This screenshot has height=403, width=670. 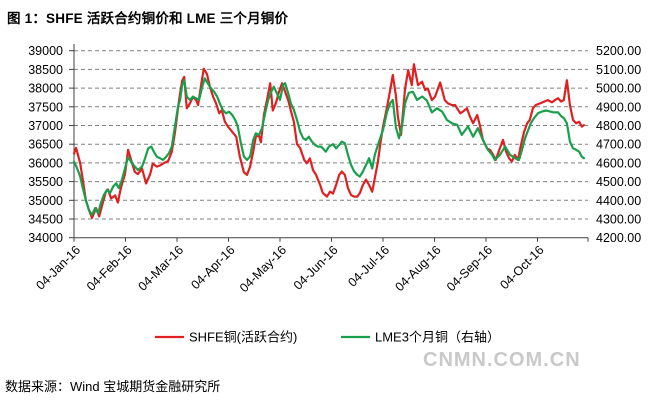 I want to click on left-axis-tick-label: 38500, so click(x=45, y=70).